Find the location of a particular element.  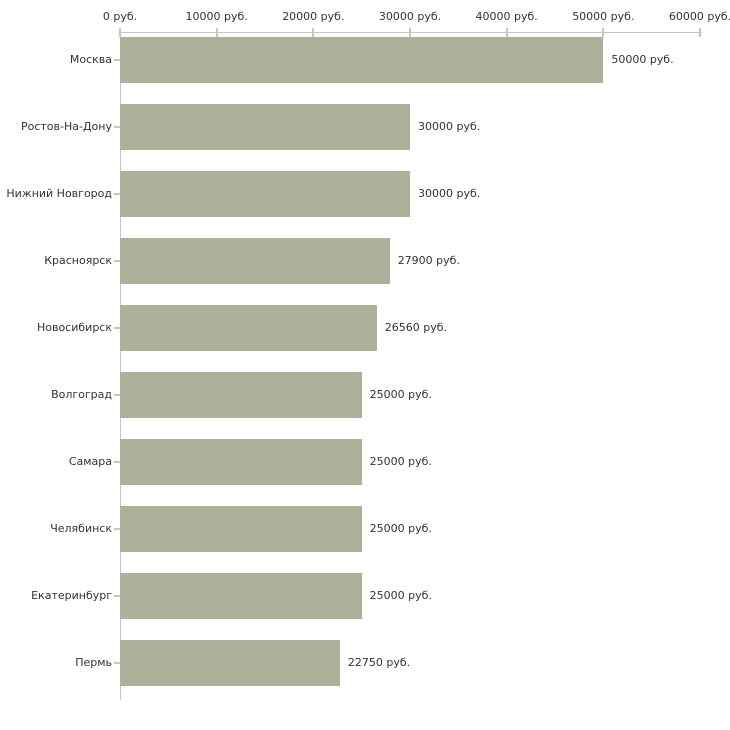

x-axis-tick-label: 10000 руб. is located at coordinates (216, 16).